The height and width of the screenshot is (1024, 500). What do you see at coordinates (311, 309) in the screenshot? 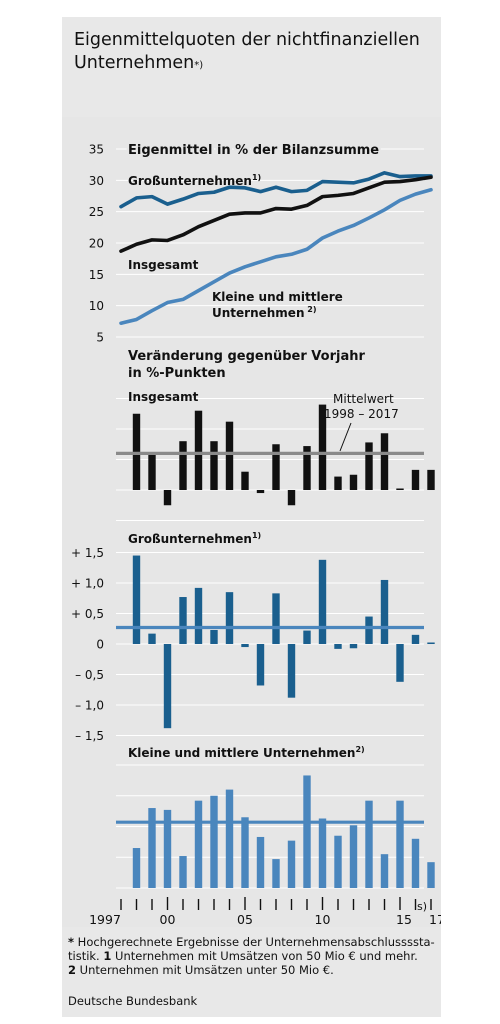
I see `series-label-mark: 2)` at bounding box center [311, 309].